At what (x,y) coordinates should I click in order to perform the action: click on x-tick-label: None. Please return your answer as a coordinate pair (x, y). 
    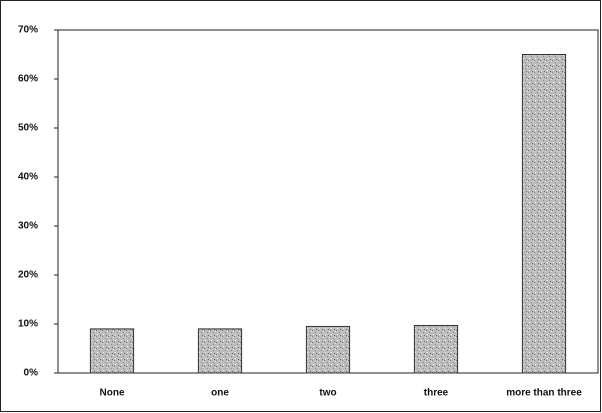
    Looking at the image, I should click on (112, 393).